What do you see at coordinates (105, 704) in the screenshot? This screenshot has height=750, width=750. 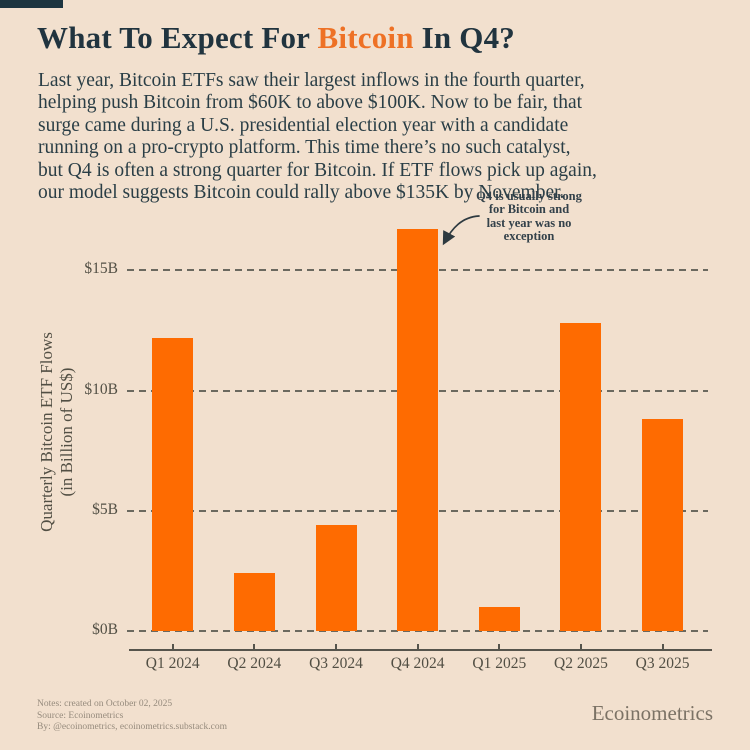 I see `note-line: Notes: created on October 02, 2025` at bounding box center [105, 704].